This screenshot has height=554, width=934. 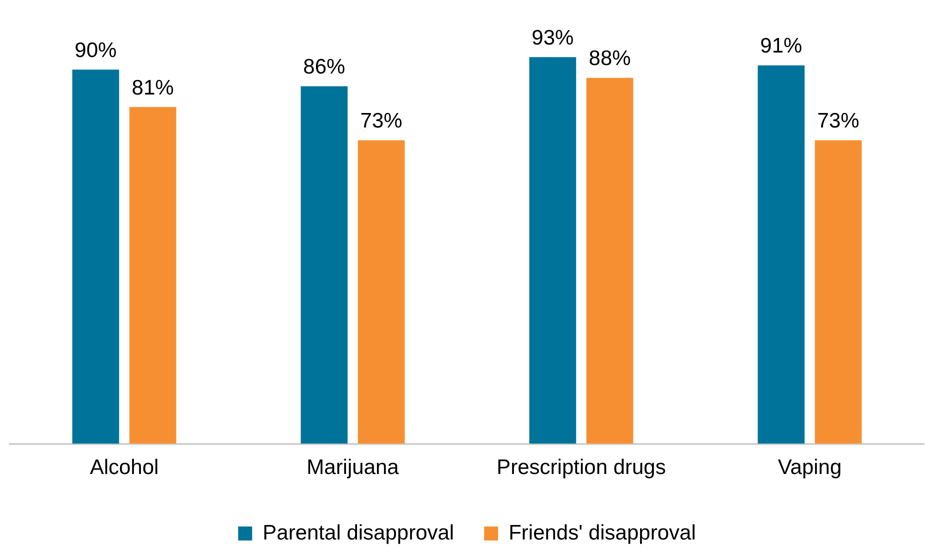 I want to click on data-label: 88%, so click(x=609, y=58).